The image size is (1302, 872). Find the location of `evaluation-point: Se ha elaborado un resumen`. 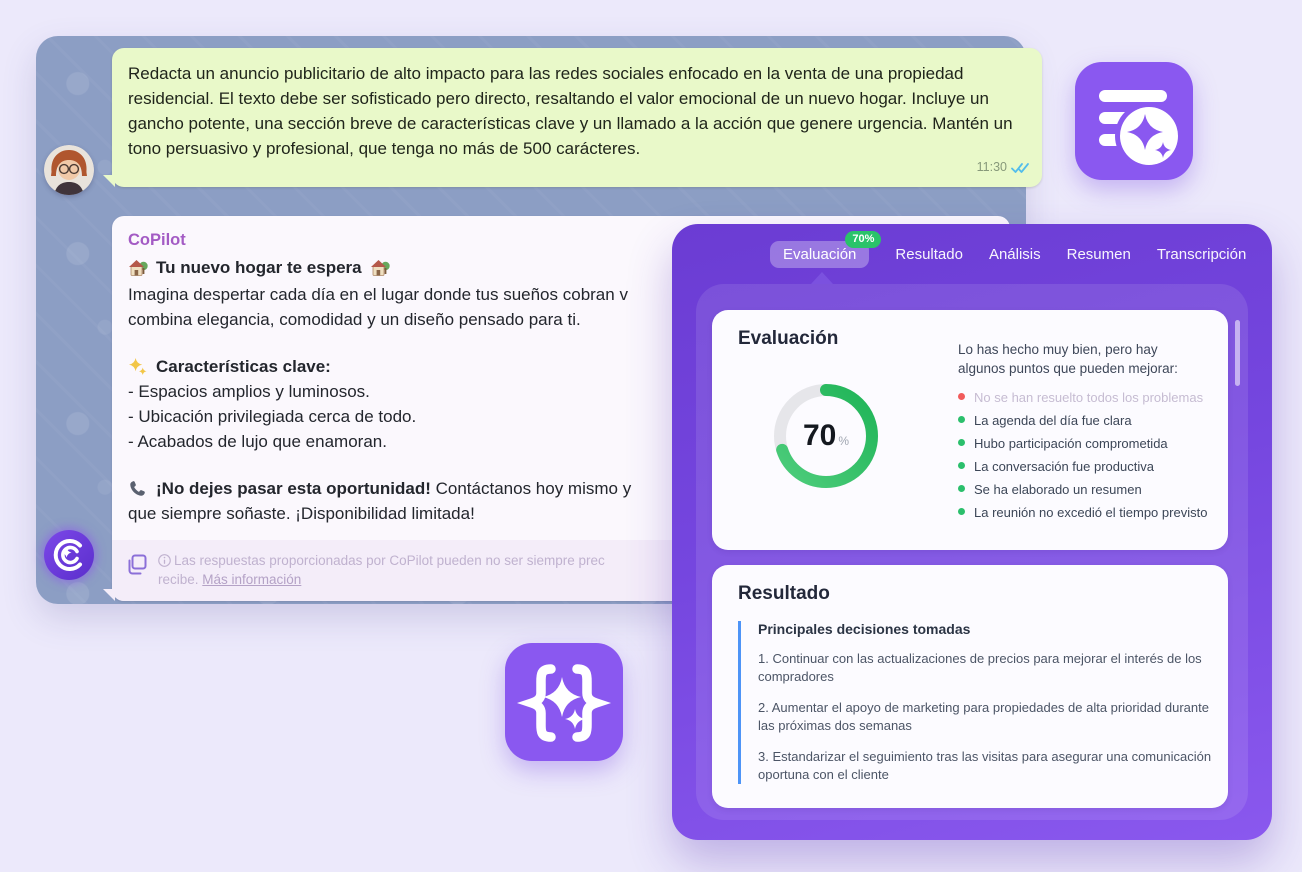

evaluation-point: Se ha elaborado un resumen is located at coordinates (1091, 489).